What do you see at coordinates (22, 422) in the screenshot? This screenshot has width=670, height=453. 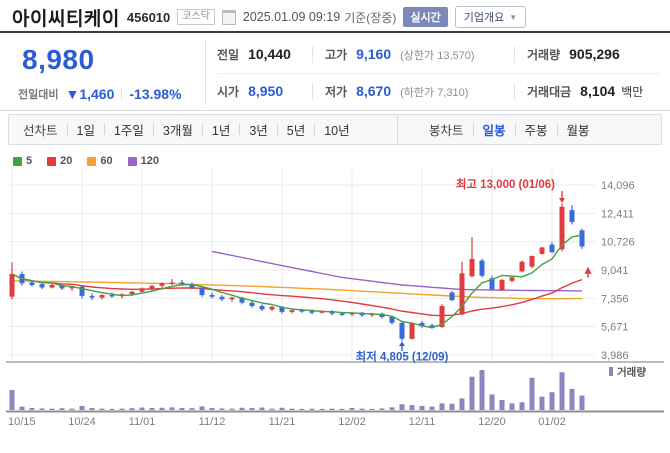 I see `svg-text: 10/15` at bounding box center [22, 422].